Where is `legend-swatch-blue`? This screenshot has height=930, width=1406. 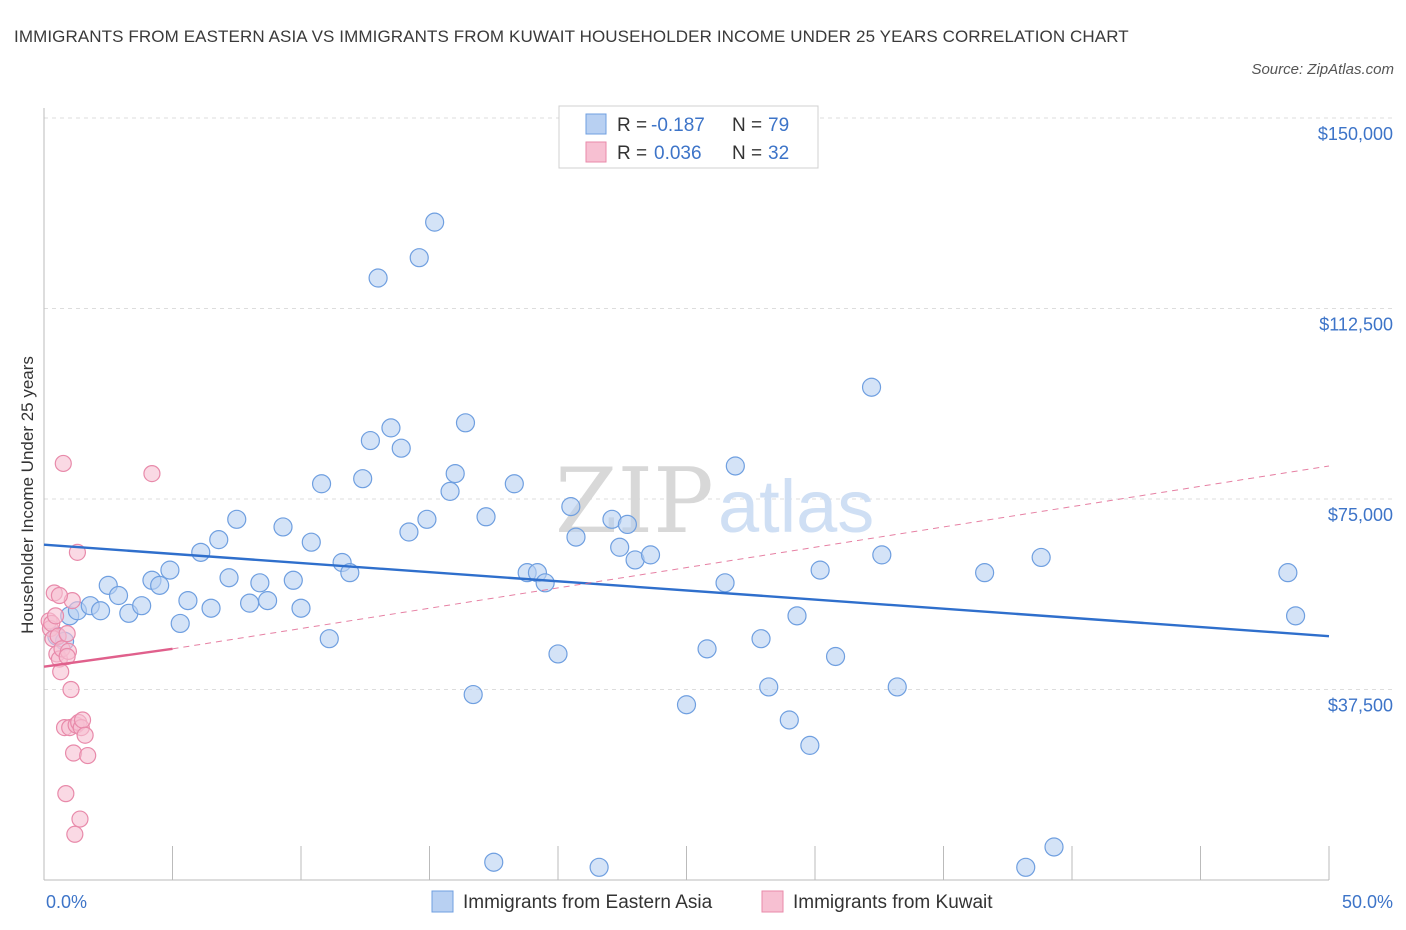 legend-swatch-blue is located at coordinates (596, 124).